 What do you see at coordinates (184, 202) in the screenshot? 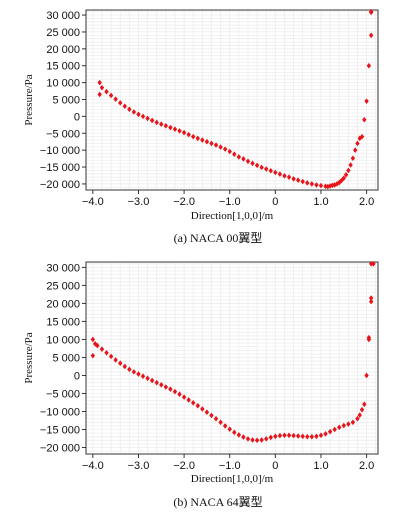
I see `x-tick-label: −2.0` at bounding box center [184, 202].